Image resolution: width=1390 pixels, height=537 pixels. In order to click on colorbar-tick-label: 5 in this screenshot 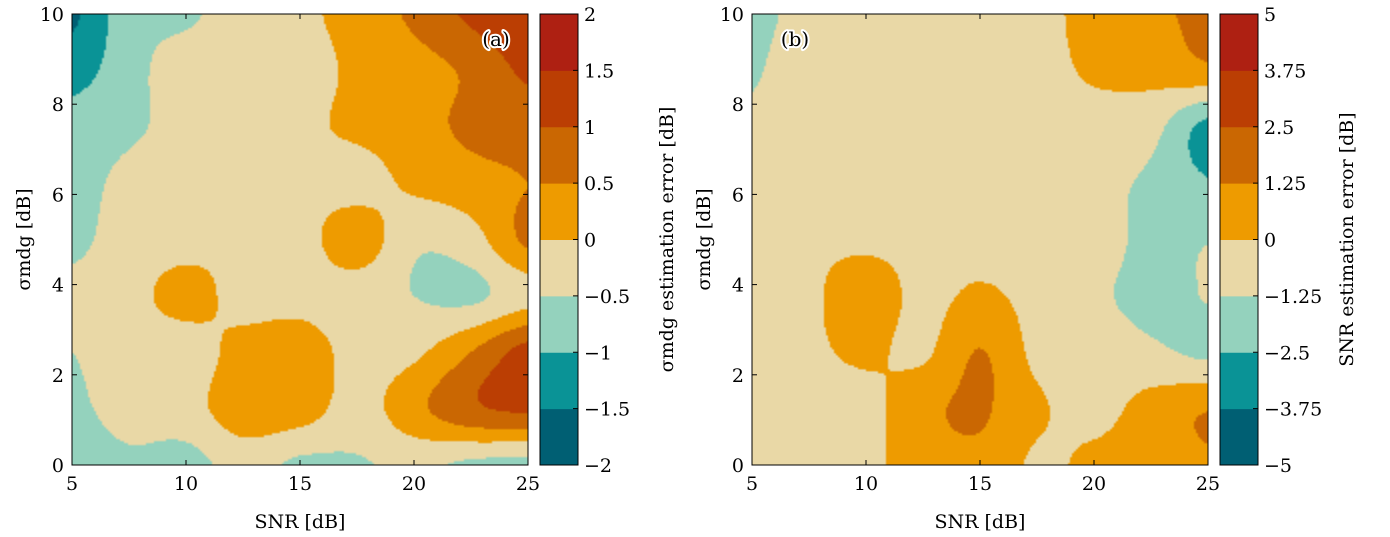, I will do `click(1270, 15)`.